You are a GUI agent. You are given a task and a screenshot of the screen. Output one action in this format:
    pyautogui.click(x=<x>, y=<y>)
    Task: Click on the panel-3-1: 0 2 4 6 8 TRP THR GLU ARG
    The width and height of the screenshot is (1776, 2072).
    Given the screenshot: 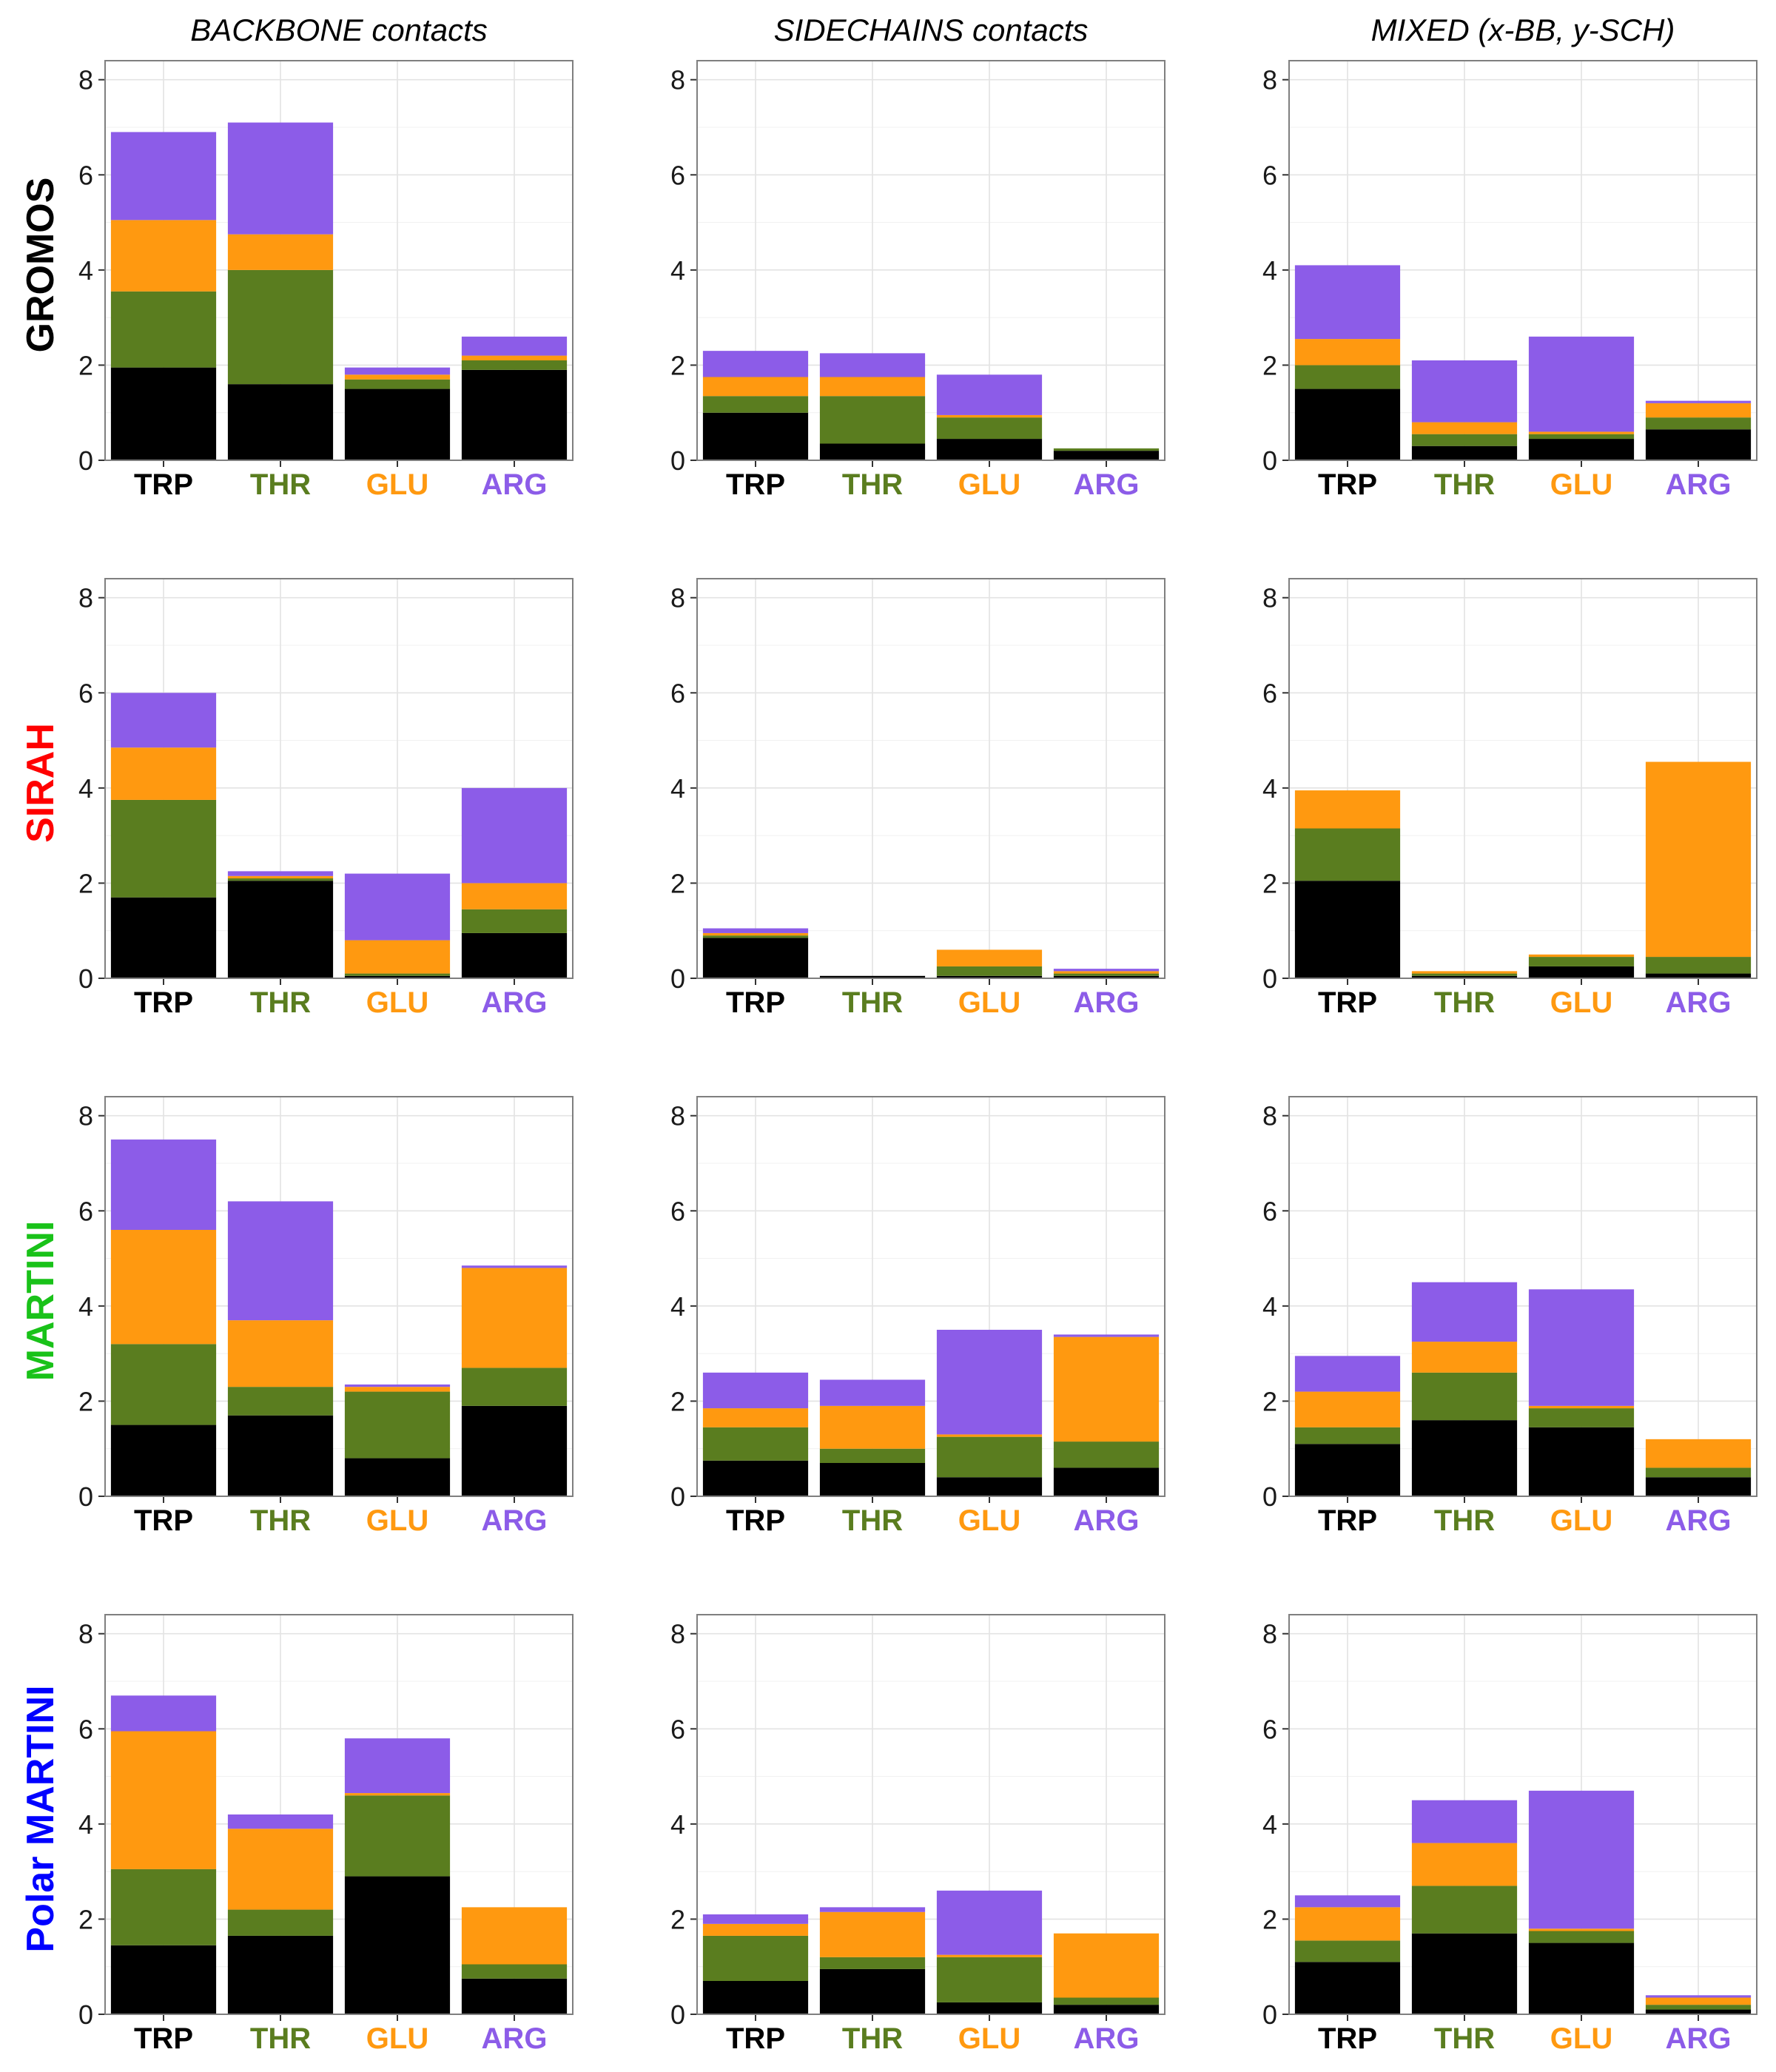 What is the action you would take?
    pyautogui.click(x=326, y=1316)
    